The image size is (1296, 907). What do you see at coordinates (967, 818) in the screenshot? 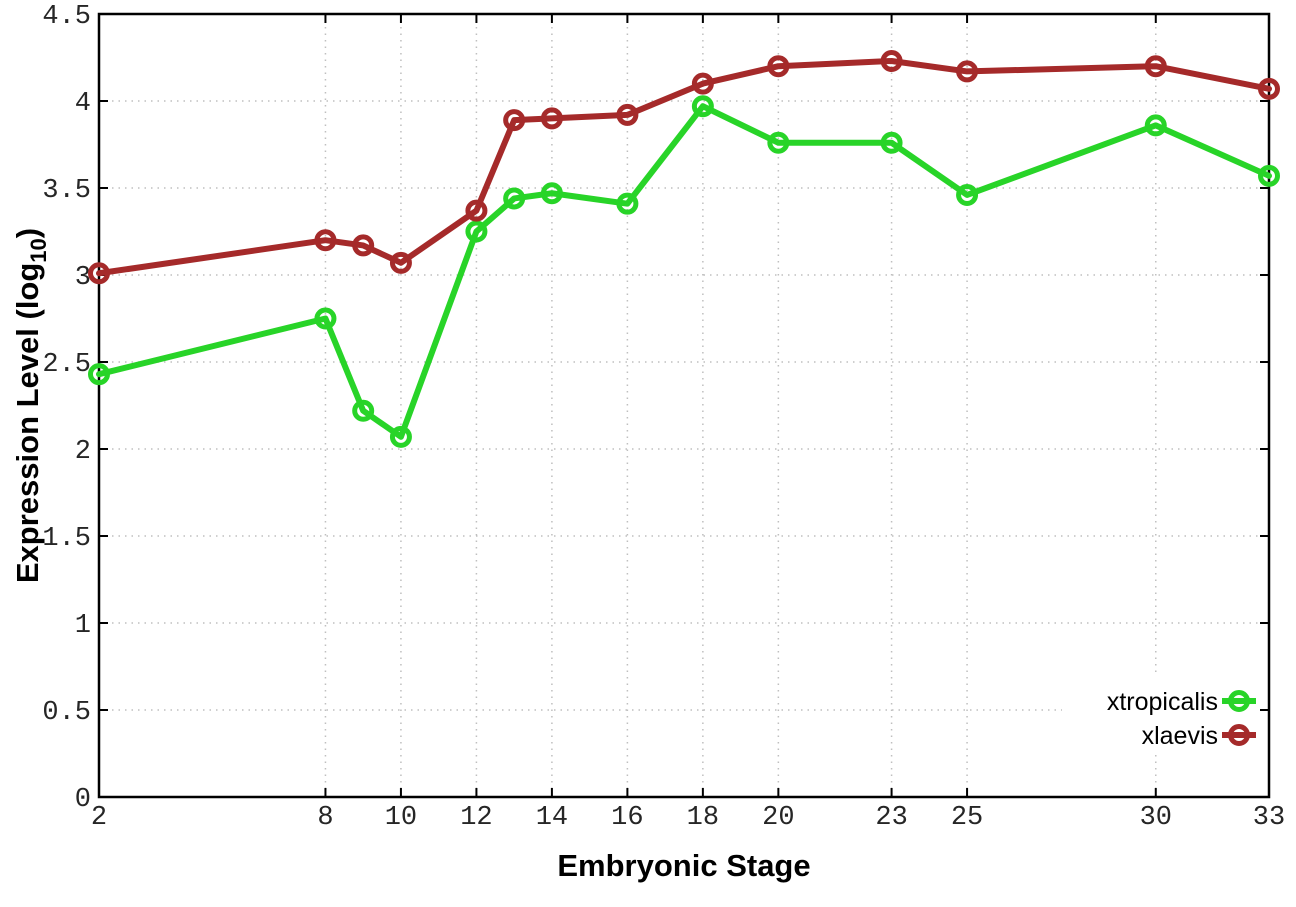
I see `x-tick-label: 25` at bounding box center [967, 818].